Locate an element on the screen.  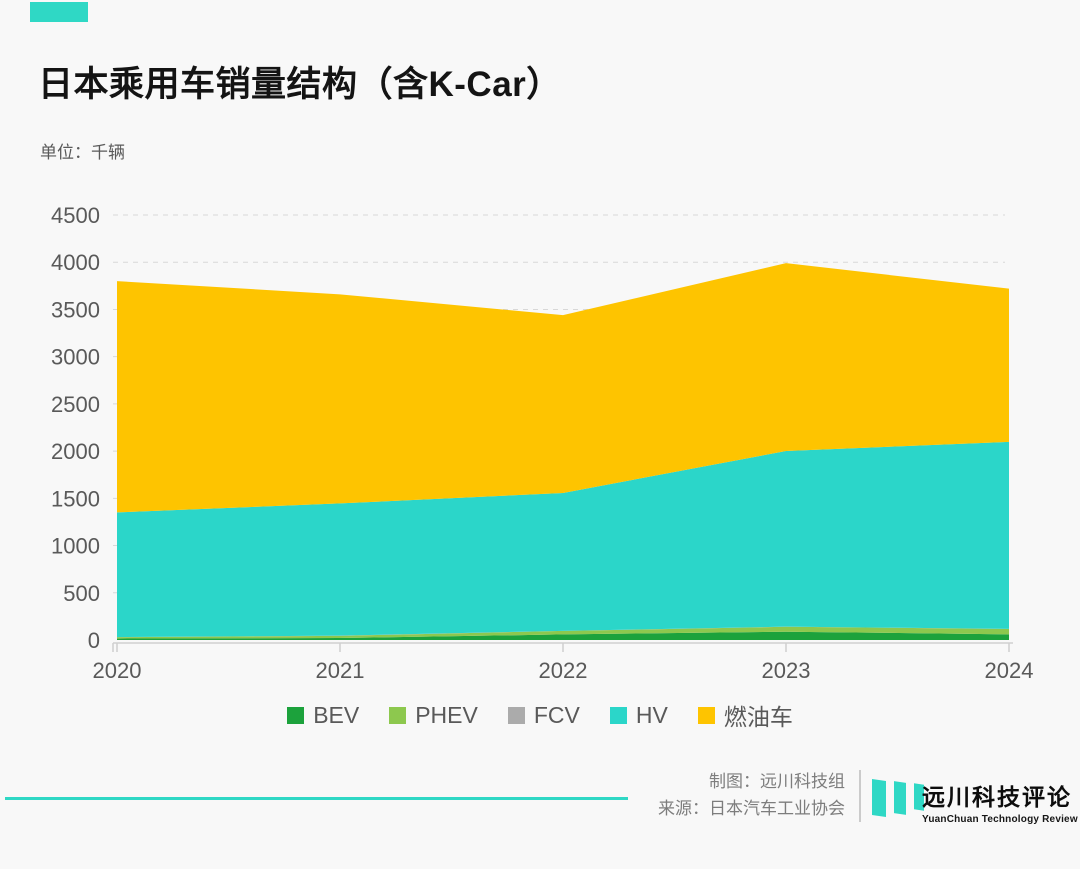
y-tick-label: 3000 is located at coordinates (75, 357).